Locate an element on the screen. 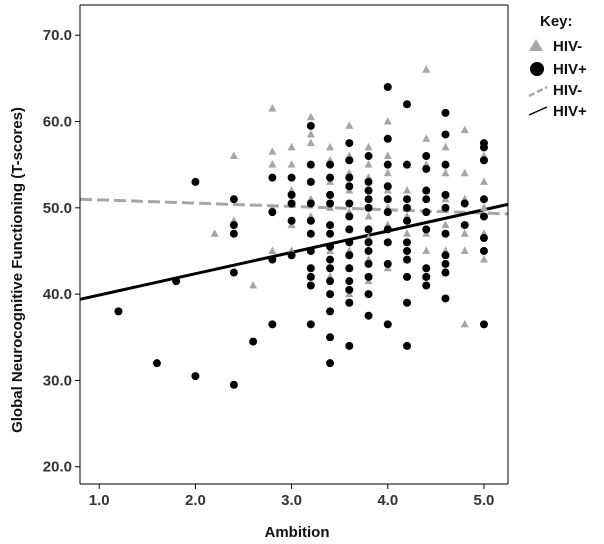  x-tick-label: 3.0 is located at coordinates (291, 500).